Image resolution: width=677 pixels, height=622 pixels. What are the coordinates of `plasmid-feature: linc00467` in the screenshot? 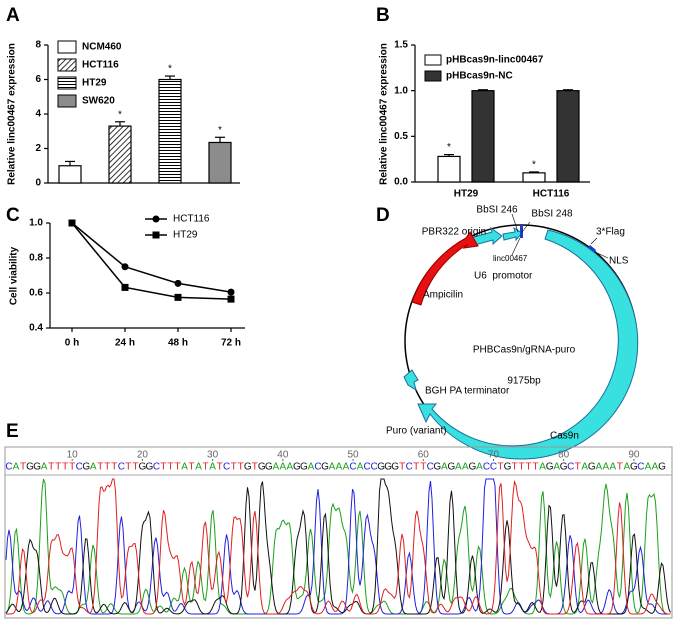 It's located at (510, 258).